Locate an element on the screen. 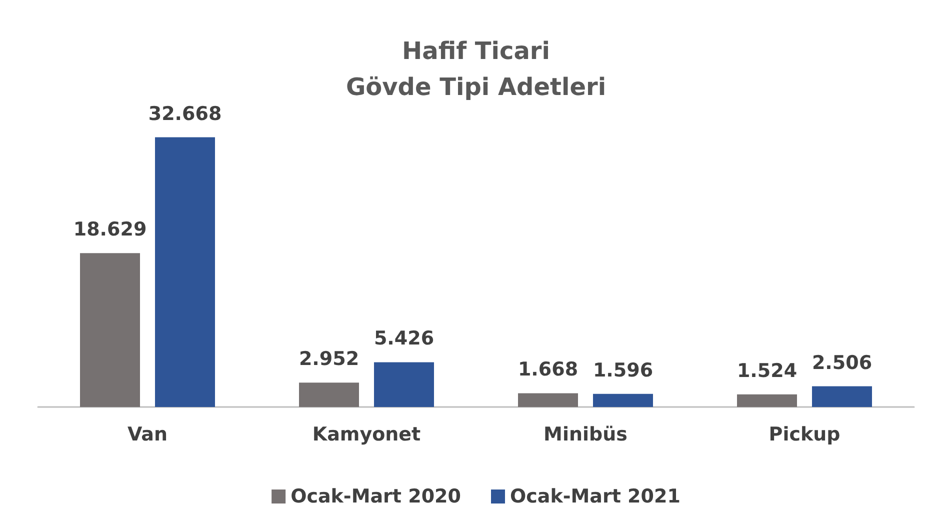  data-label: 32.668 is located at coordinates (185, 113).